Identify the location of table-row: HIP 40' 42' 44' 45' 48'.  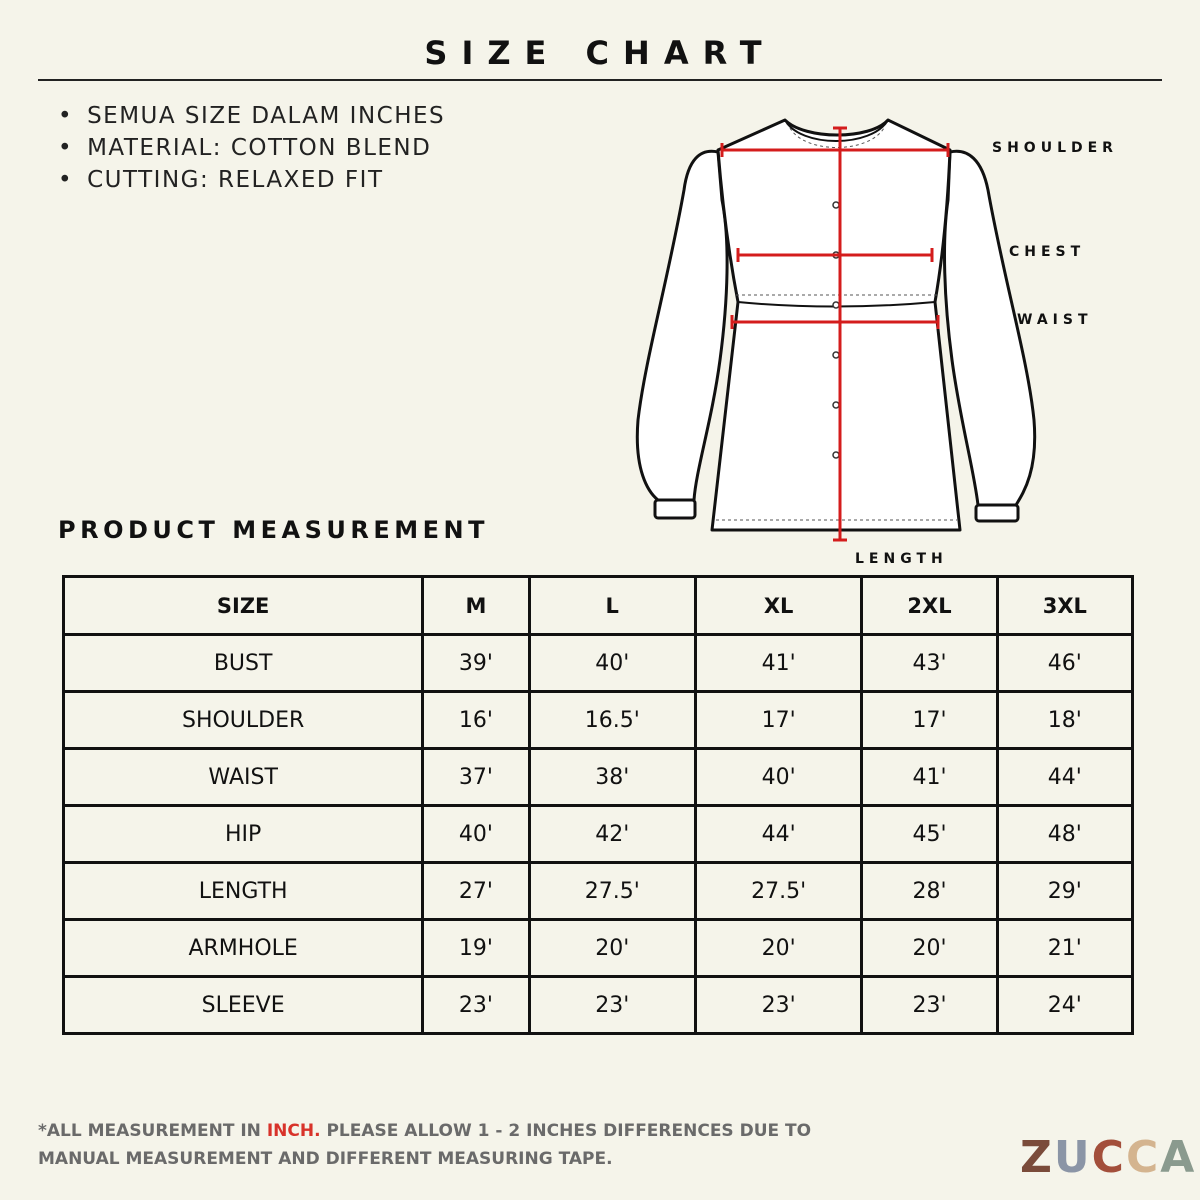
(598, 834).